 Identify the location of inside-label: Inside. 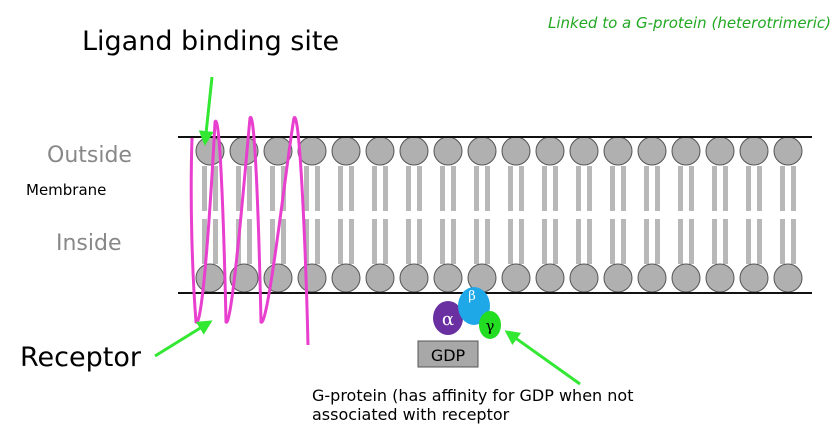
(89, 243).